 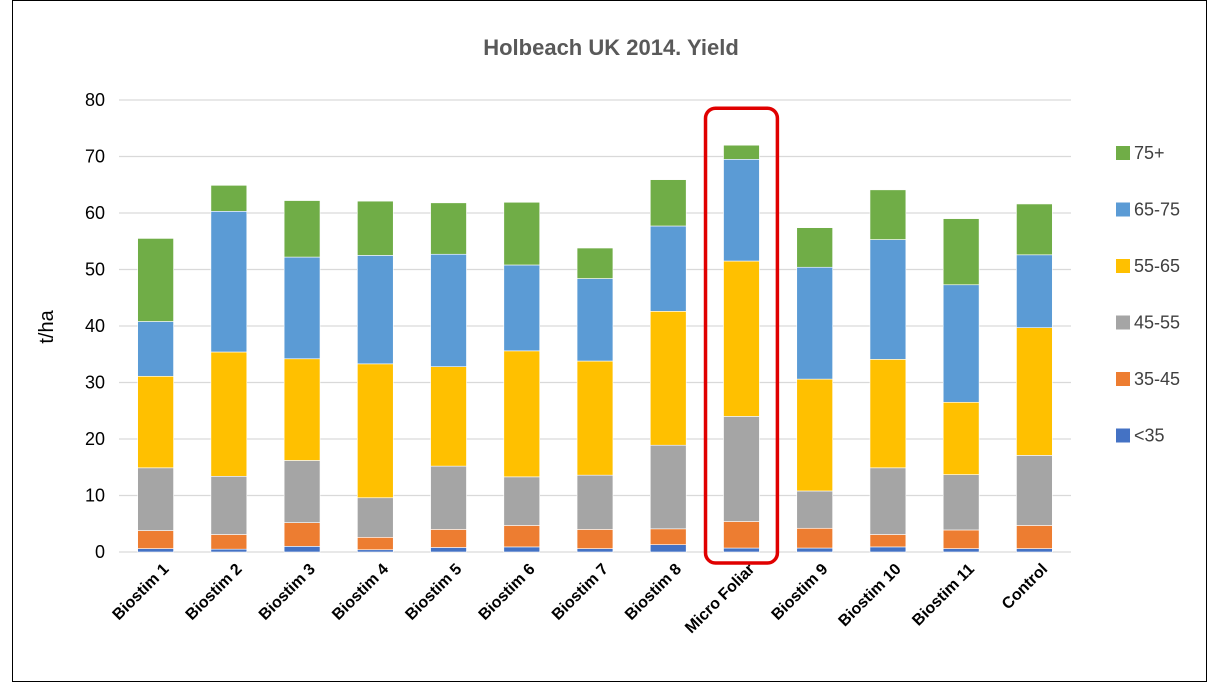 What do you see at coordinates (1149, 153) in the screenshot?
I see `legend-label: 75+` at bounding box center [1149, 153].